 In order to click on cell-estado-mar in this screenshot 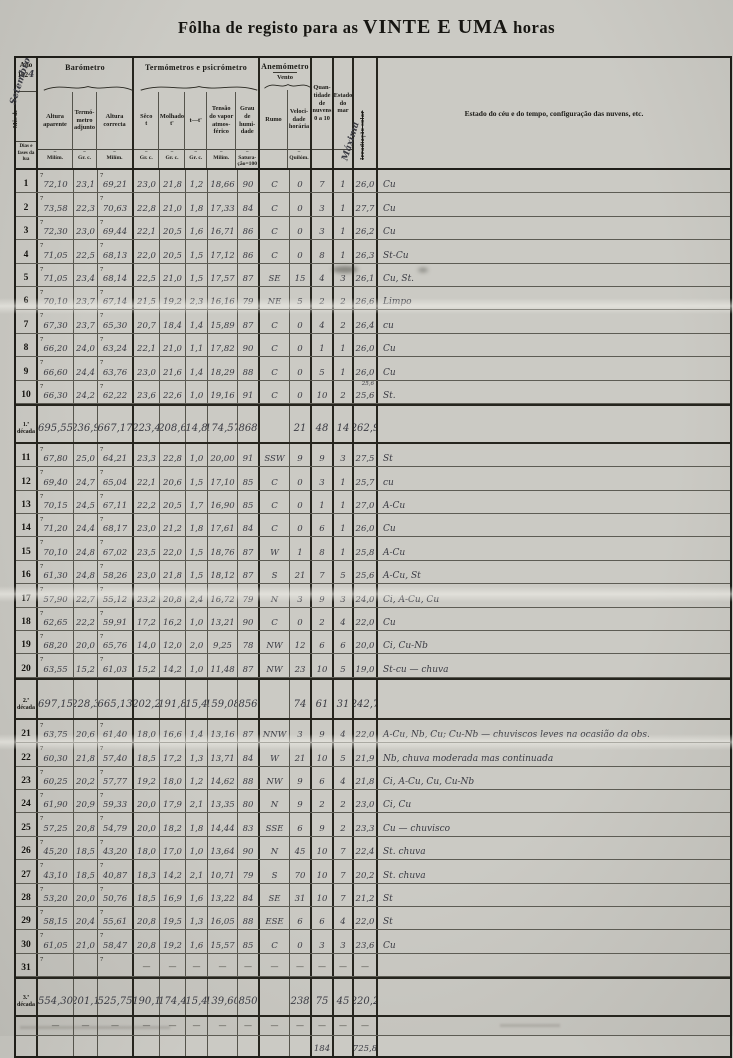, I will do `click(344, 1046)`.